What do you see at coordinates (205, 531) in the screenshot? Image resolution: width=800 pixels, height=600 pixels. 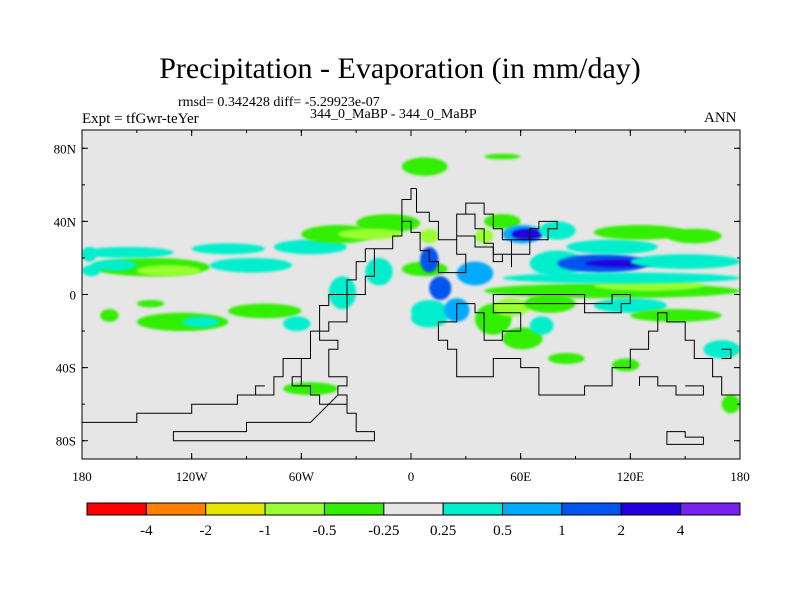 I see `colorbar-label-1: -2` at bounding box center [205, 531].